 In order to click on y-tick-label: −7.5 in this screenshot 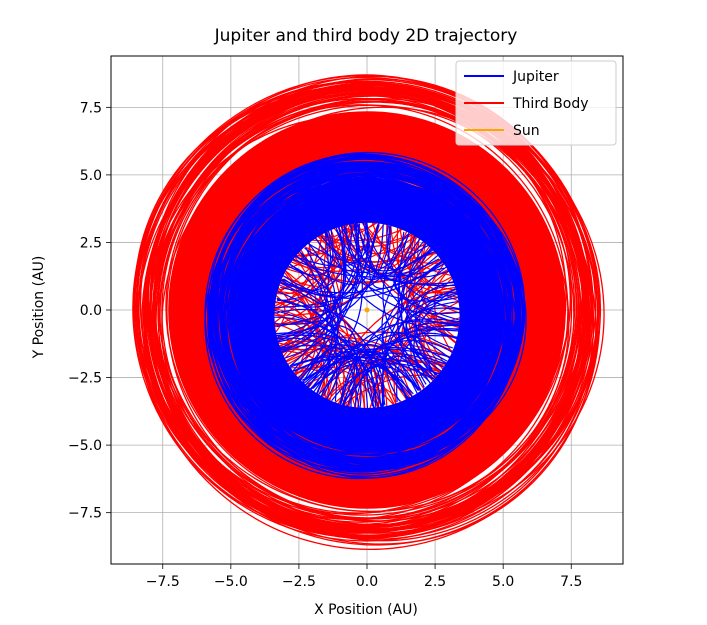, I will do `click(85, 514)`.